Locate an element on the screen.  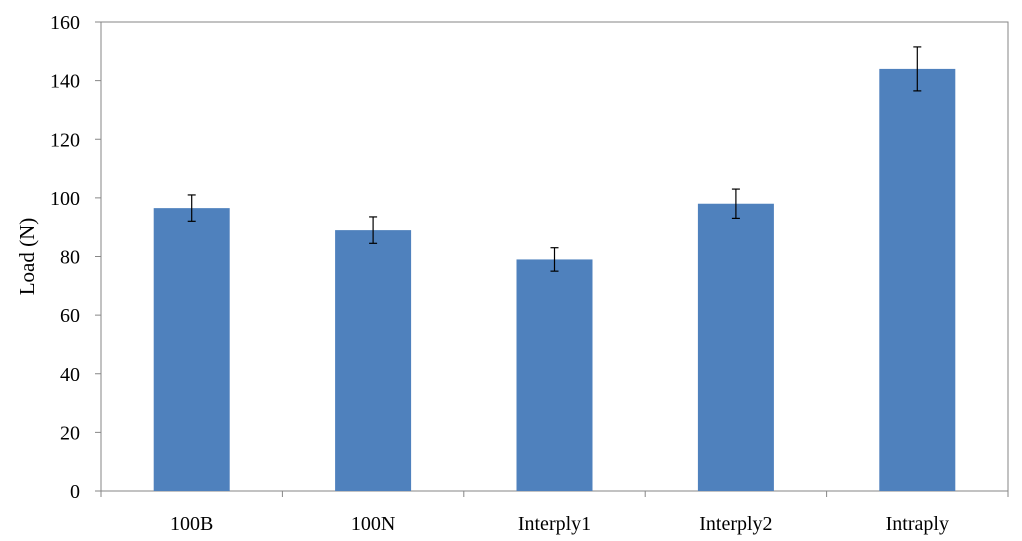
x-axis-ticks: 100B 100N Interply1 Interply2 Intraply is located at coordinates (554, 513).